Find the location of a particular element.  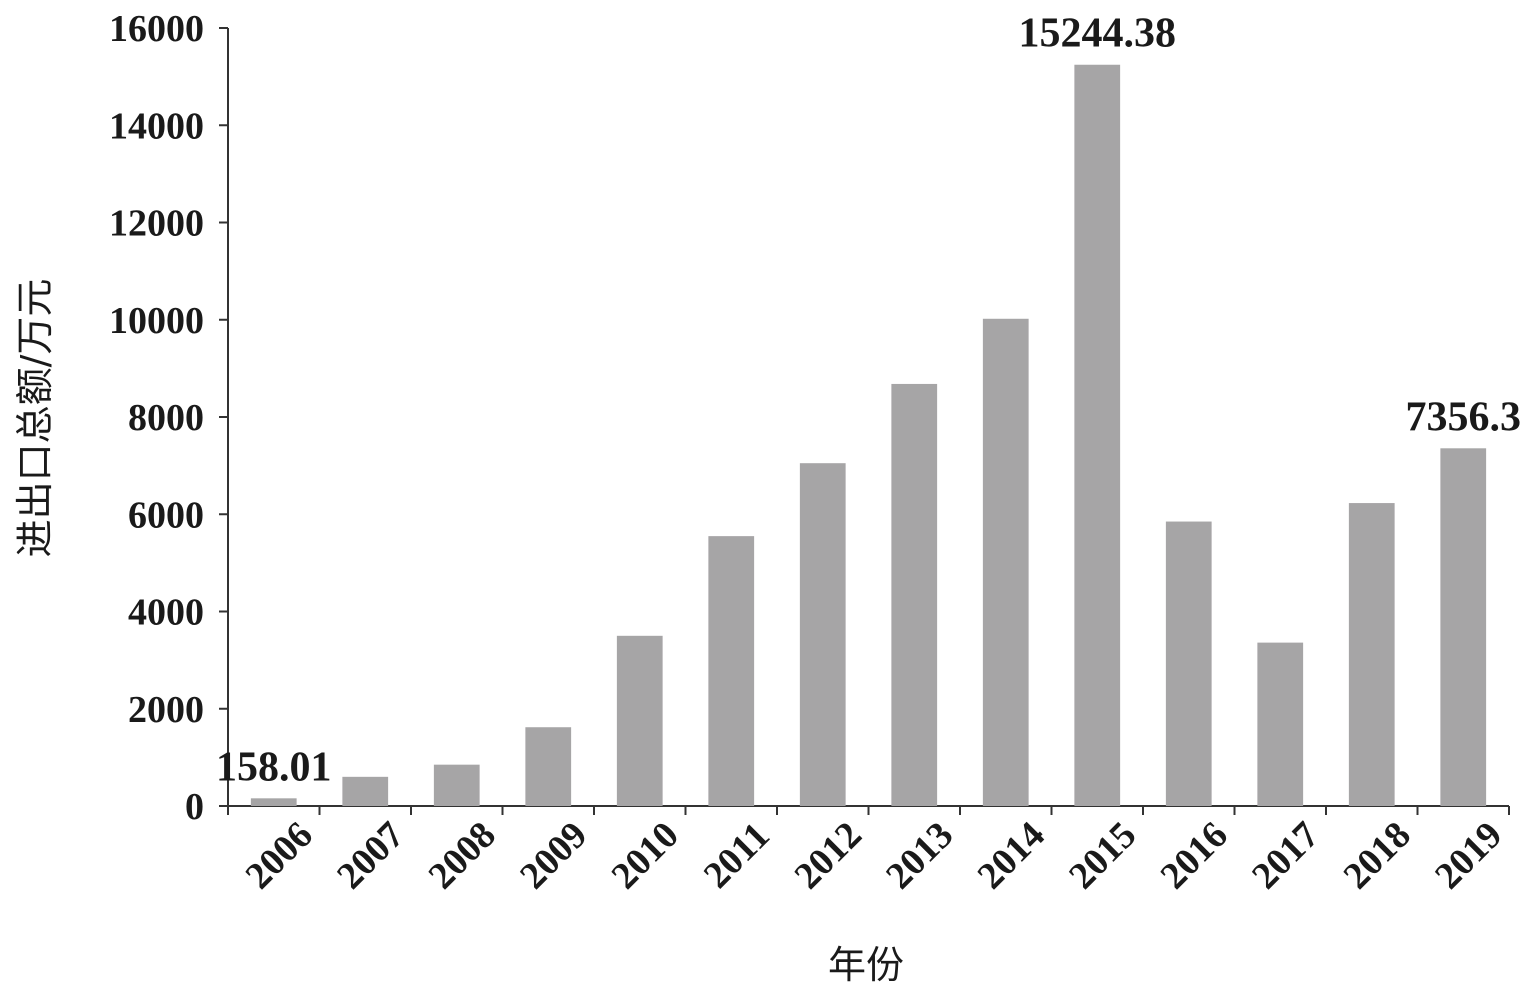

x-tick-label: 2011 is located at coordinates (737, 856).